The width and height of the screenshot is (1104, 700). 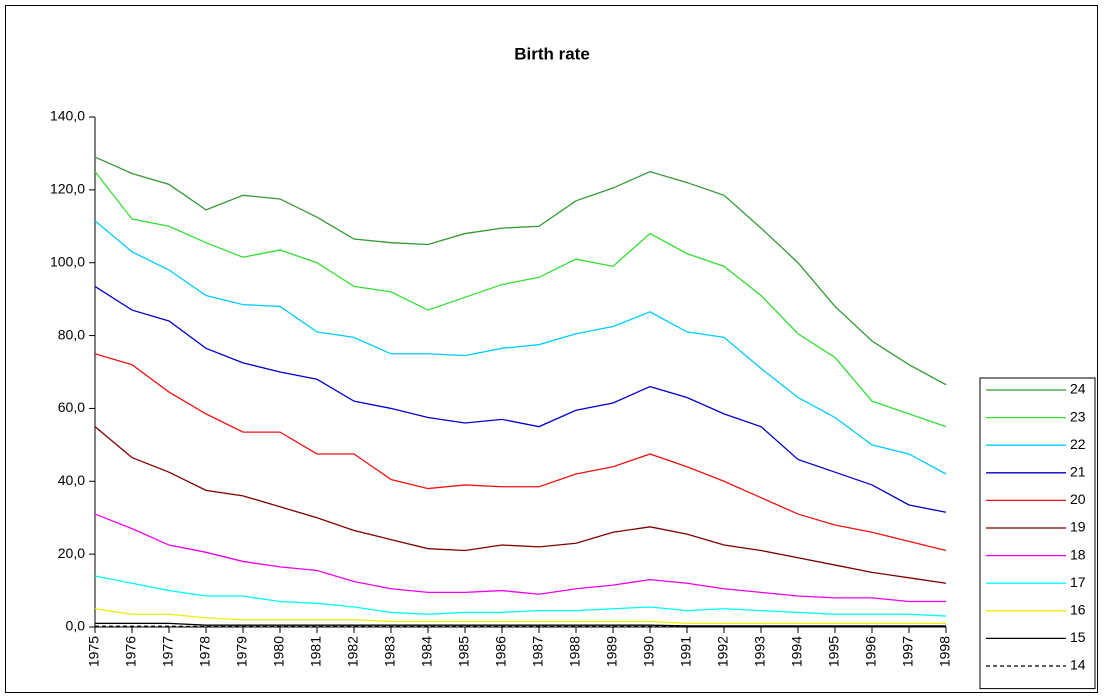 I want to click on x-tick-label: 1983, so click(x=390, y=651).